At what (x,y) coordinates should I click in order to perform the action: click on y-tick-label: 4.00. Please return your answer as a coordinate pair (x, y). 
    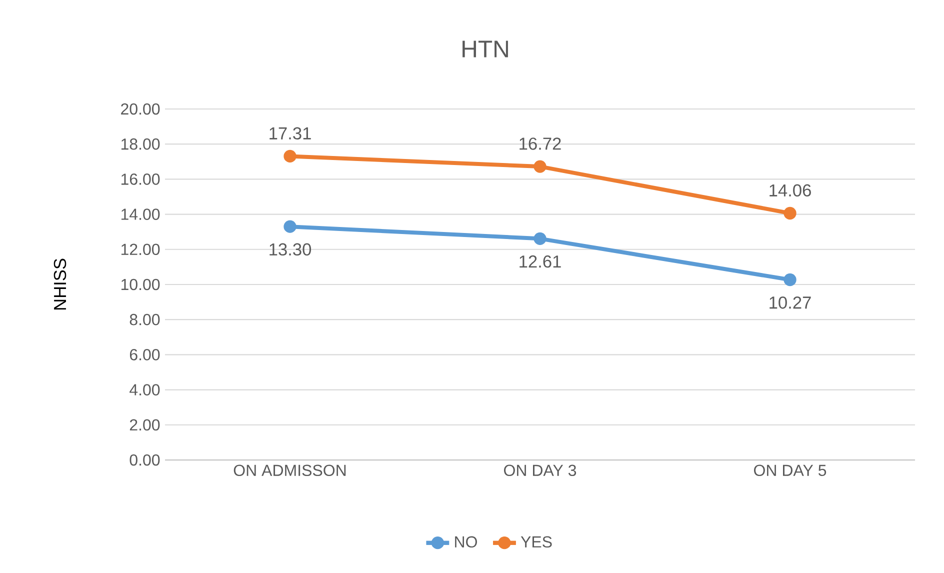
    Looking at the image, I should click on (145, 390).